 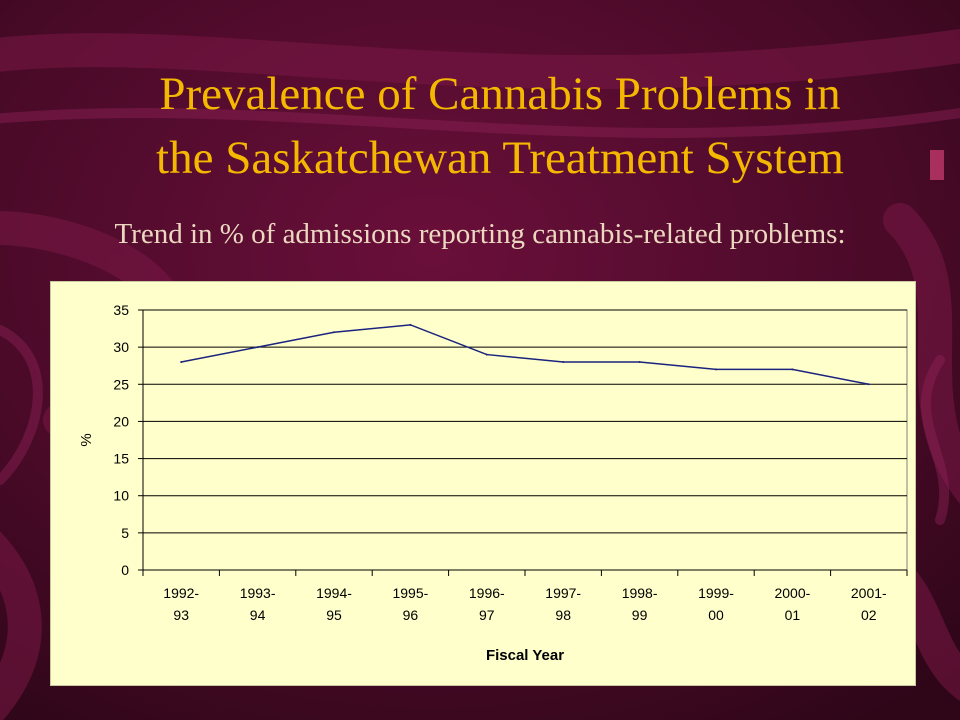 I want to click on x-tick-label: 1997-98, so click(x=563, y=604).